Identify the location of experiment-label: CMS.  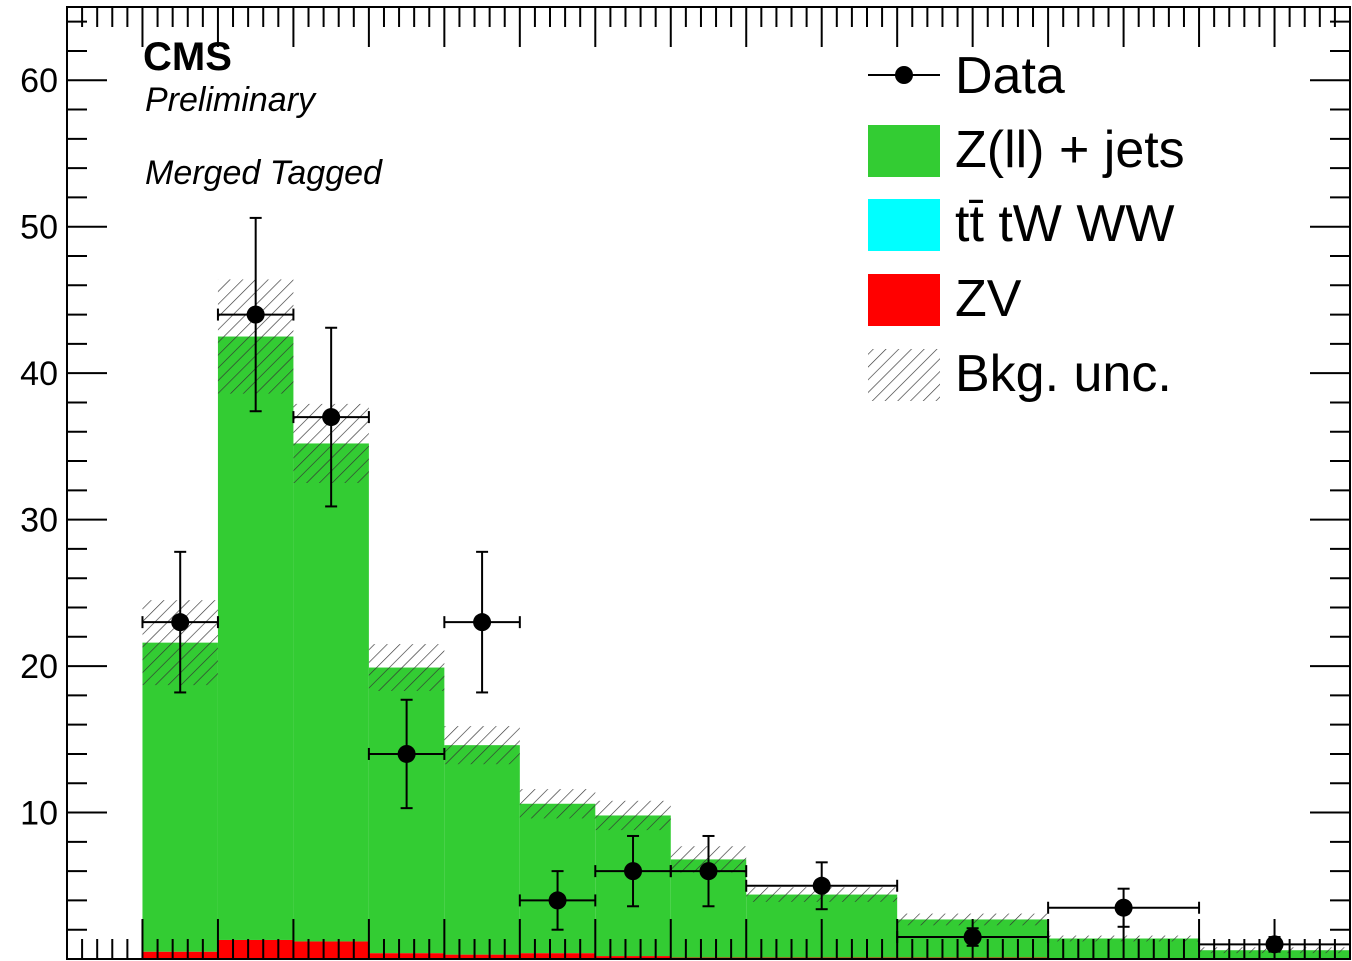
(187, 57).